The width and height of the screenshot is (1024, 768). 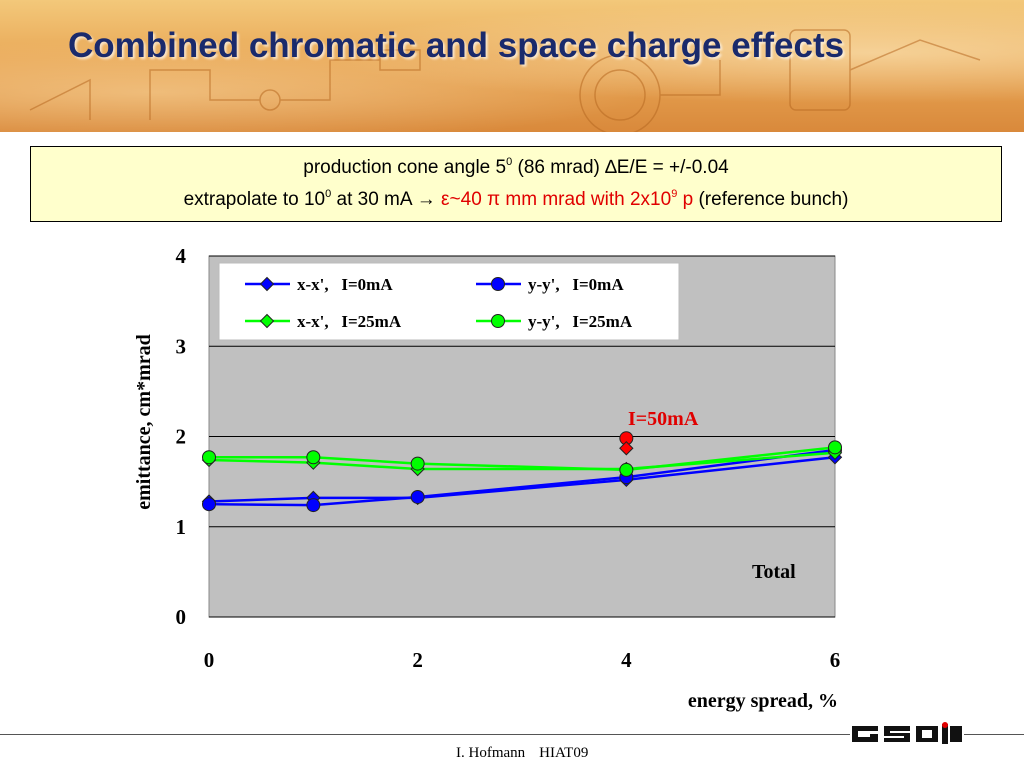 I want to click on x-tick-label: 6, so click(x=835, y=660).